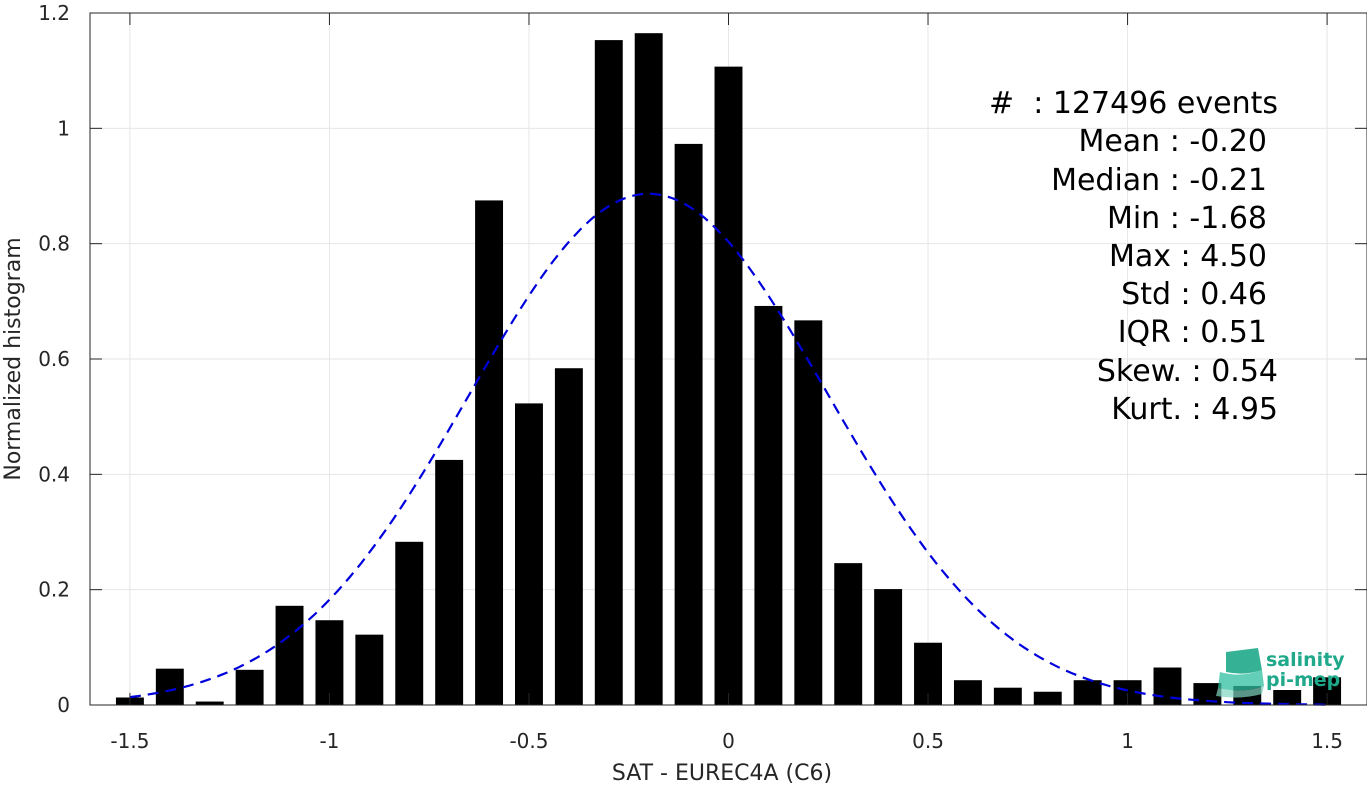  I want to click on stat-kurt: Kurt. : 4.95, so click(1194, 409).